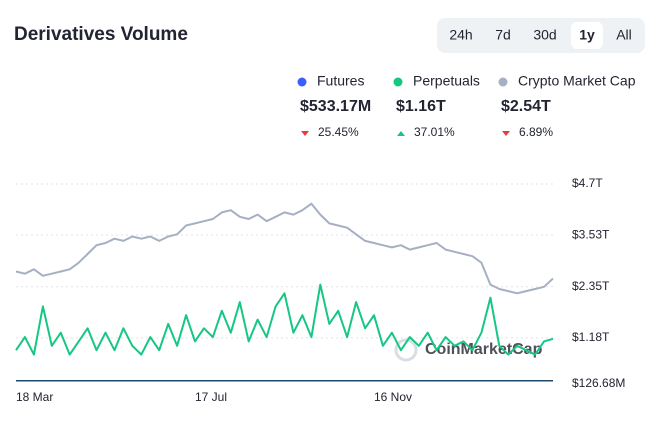 This screenshot has height=426, width=658. I want to click on range-tab: 30d, so click(544, 35).